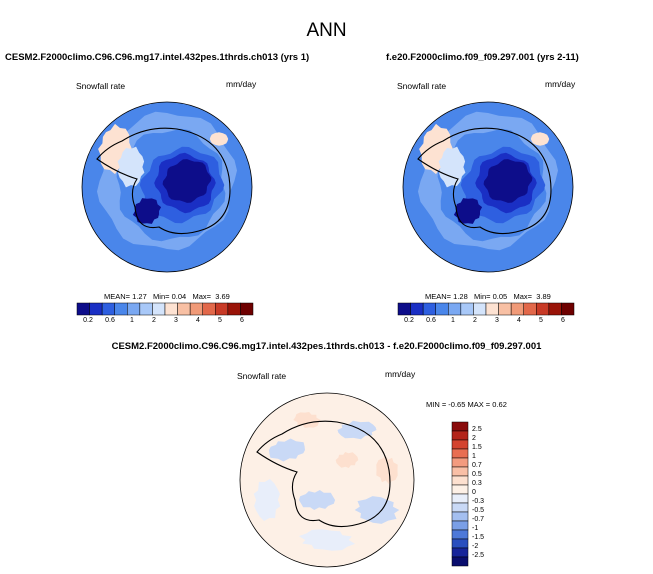 This screenshot has width=653, height=574. Describe the element at coordinates (478, 555) in the screenshot. I see `colorbar-tick-label: -2.5` at that location.